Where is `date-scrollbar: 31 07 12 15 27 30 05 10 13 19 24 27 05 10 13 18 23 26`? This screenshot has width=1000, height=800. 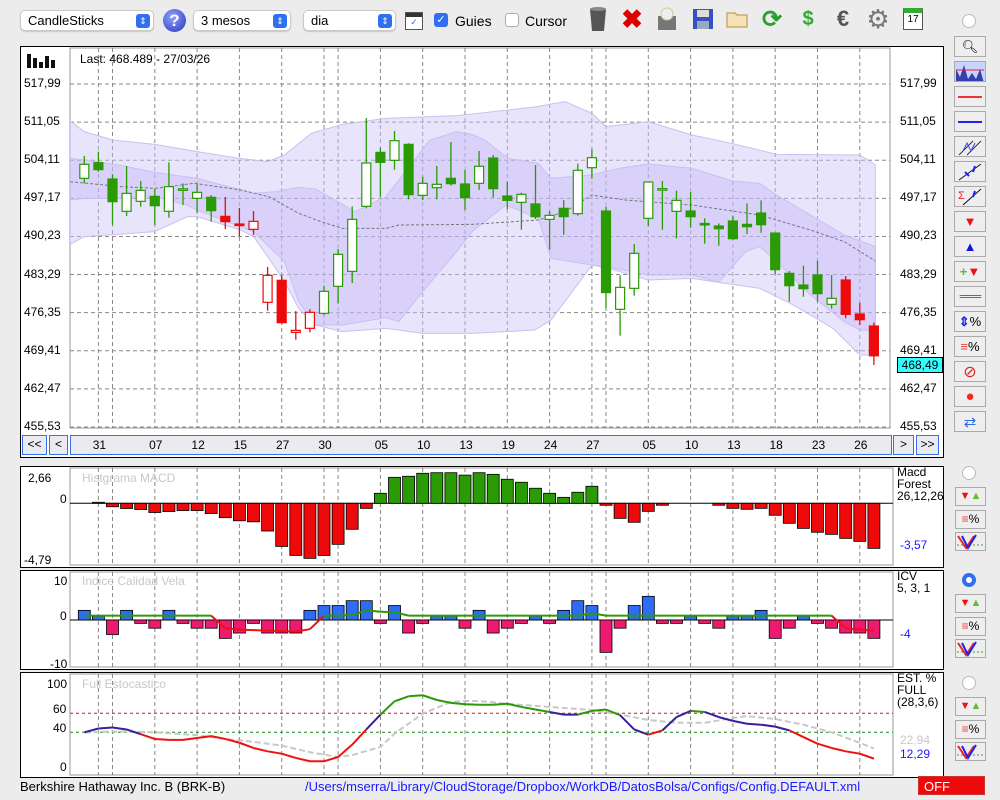 date-scrollbar: 31 07 12 15 27 30 05 10 13 19 24 27 05 10 13 18 23 26 is located at coordinates (481, 445).